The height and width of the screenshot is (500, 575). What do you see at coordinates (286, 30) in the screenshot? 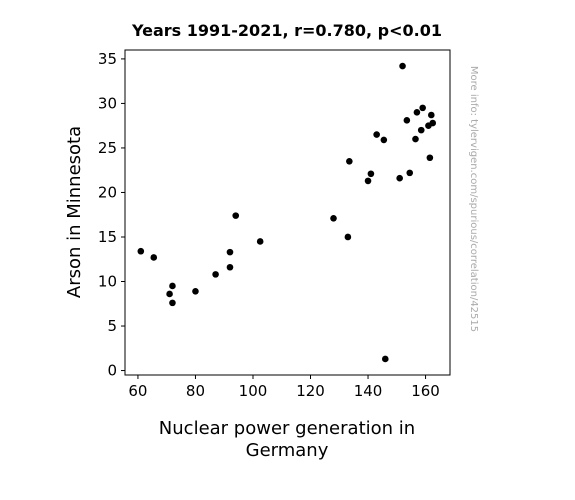
I see `chart-title: Years 1991-2021, r=0.780, p<0.01` at bounding box center [286, 30].